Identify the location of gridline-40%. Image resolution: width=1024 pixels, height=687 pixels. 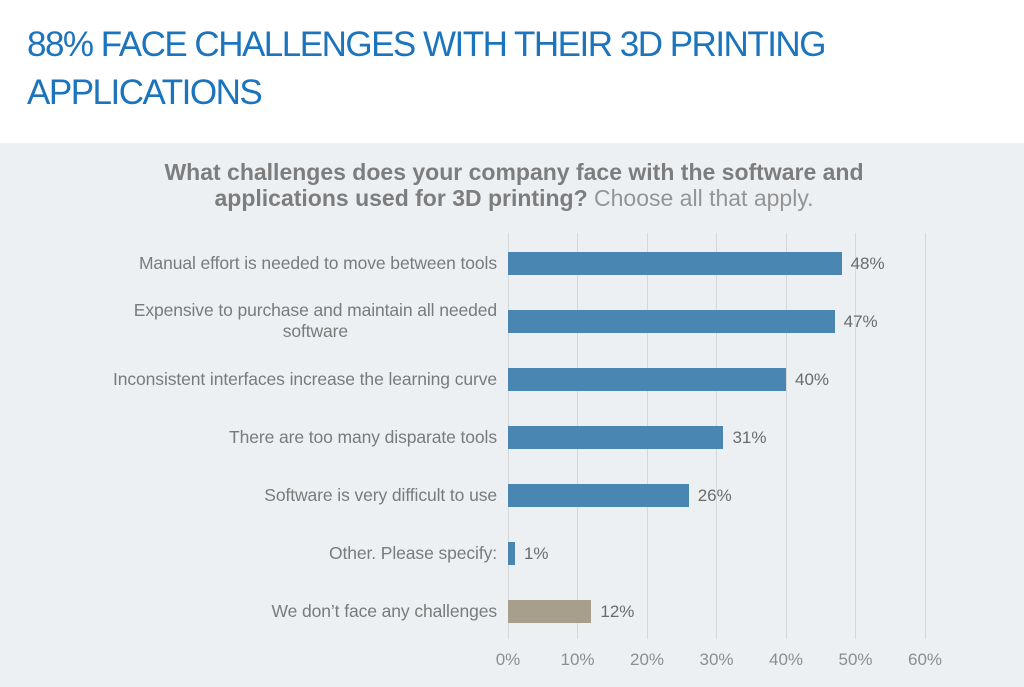
(786, 436).